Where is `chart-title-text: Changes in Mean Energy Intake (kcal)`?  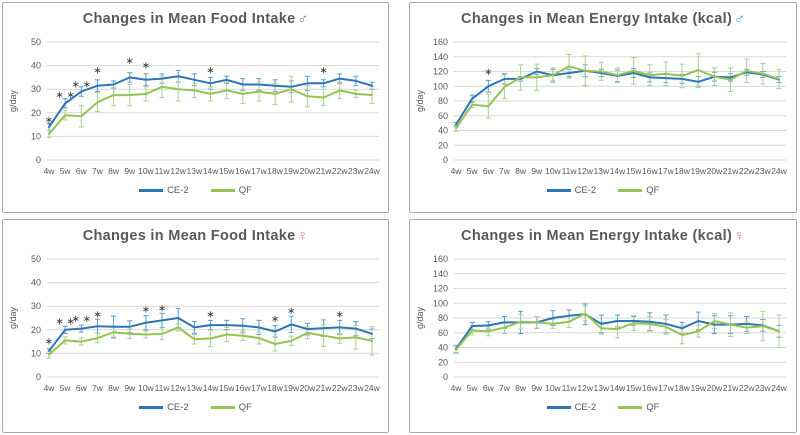 chart-title-text: Changes in Mean Energy Intake (kcal) is located at coordinates (597, 19).